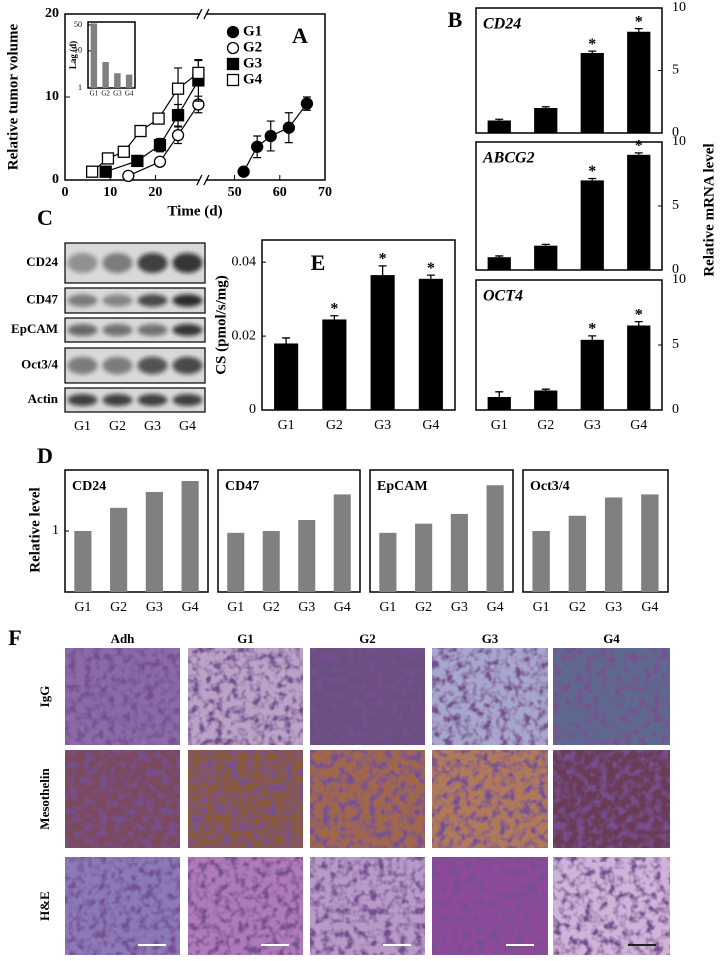 This screenshot has height=961, width=720. Describe the element at coordinates (45, 217) in the screenshot. I see `panel-letter: C` at that location.